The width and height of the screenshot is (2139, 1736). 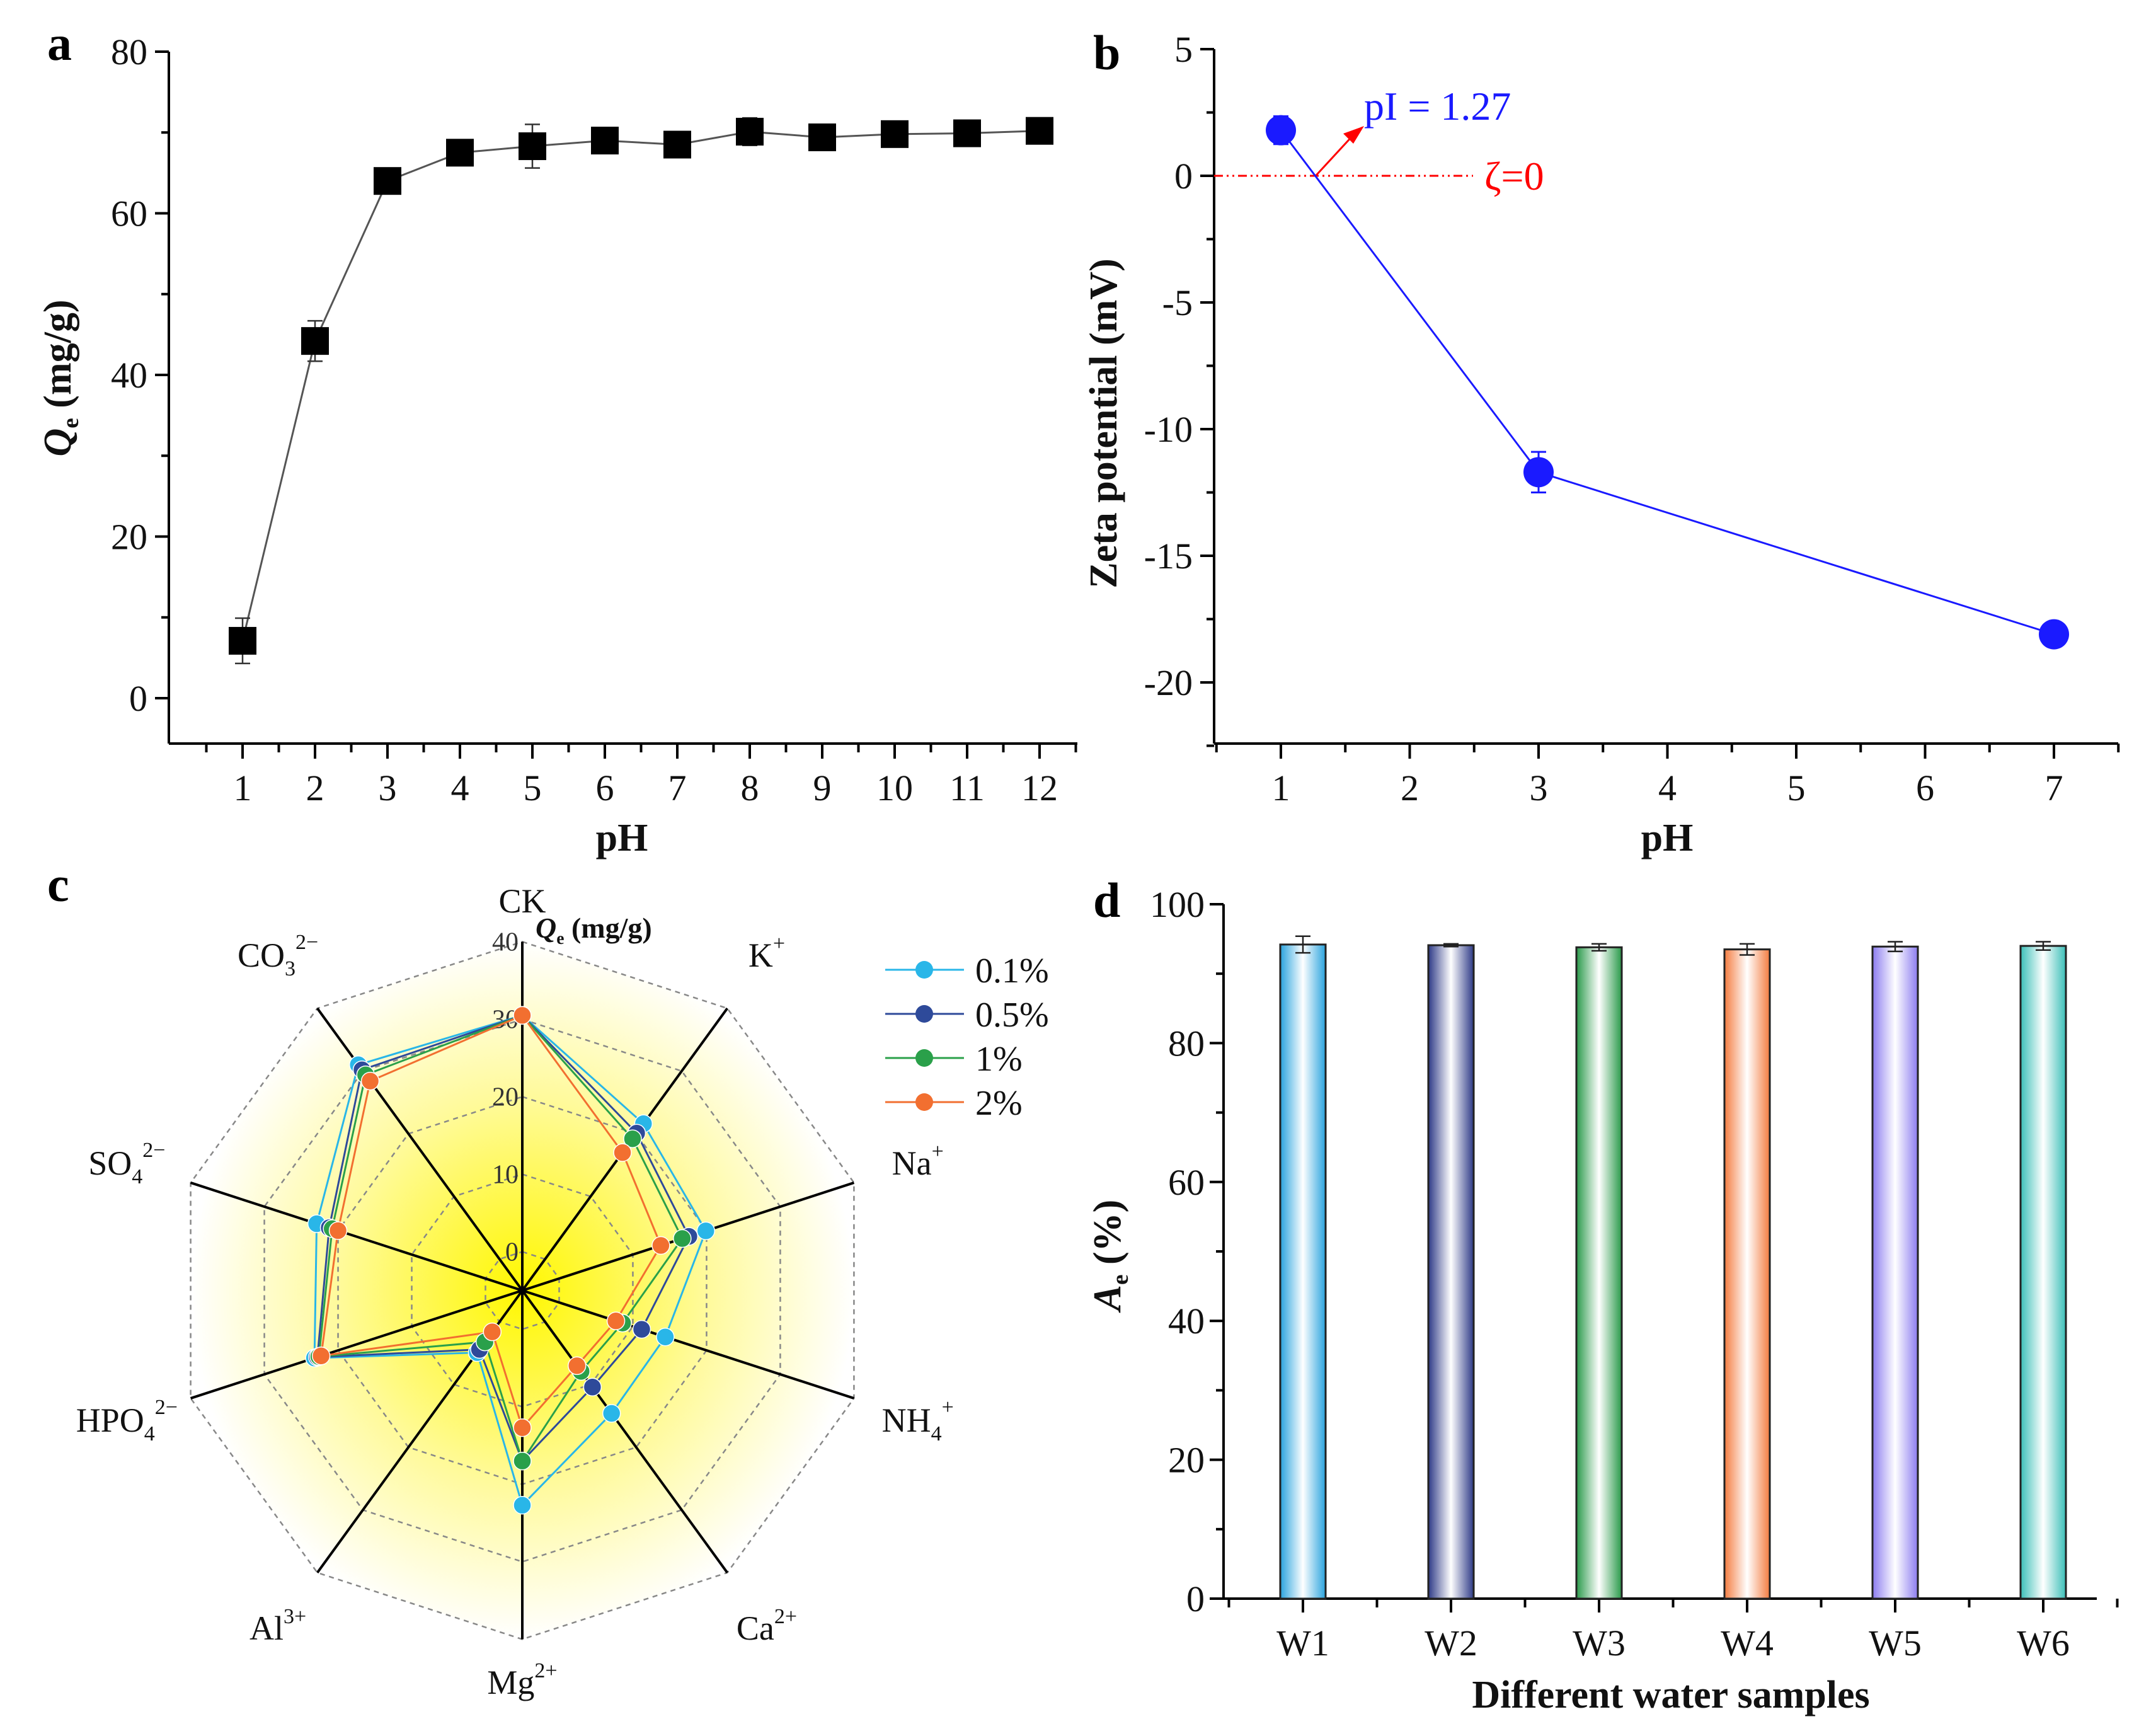 I want to click on ion-superscript: 2−, so click(x=166, y=1407).